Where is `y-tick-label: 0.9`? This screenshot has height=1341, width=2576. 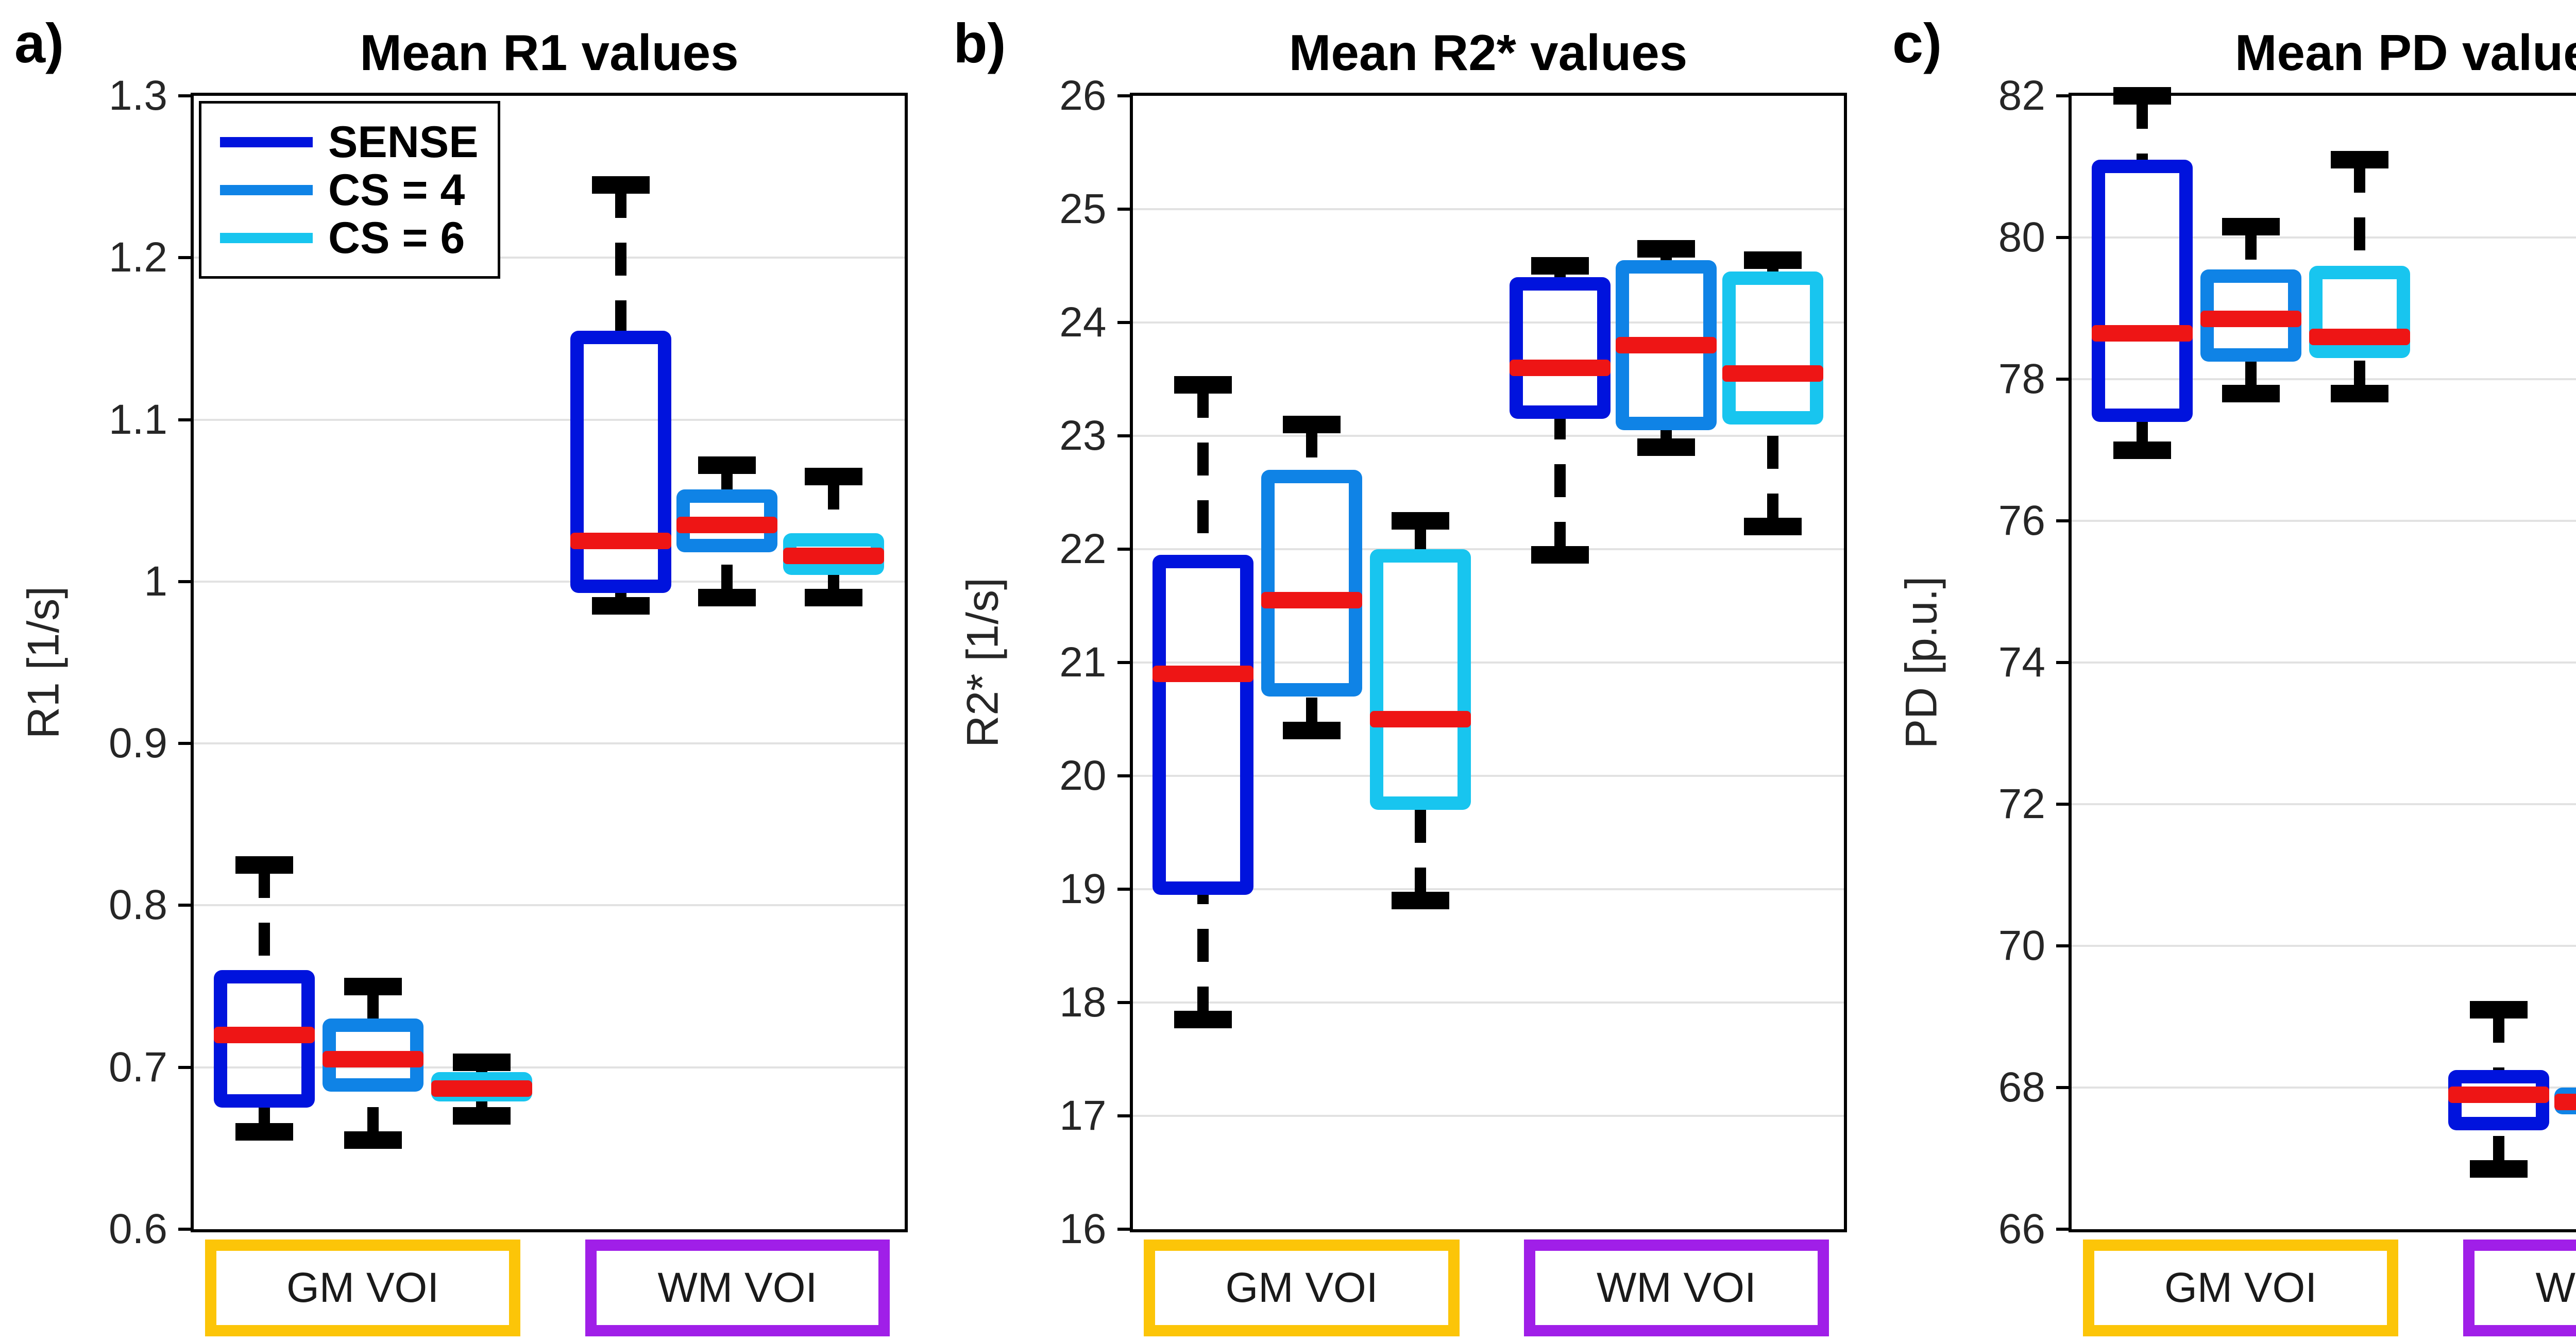
y-tick-label: 0.9 is located at coordinates (138, 743).